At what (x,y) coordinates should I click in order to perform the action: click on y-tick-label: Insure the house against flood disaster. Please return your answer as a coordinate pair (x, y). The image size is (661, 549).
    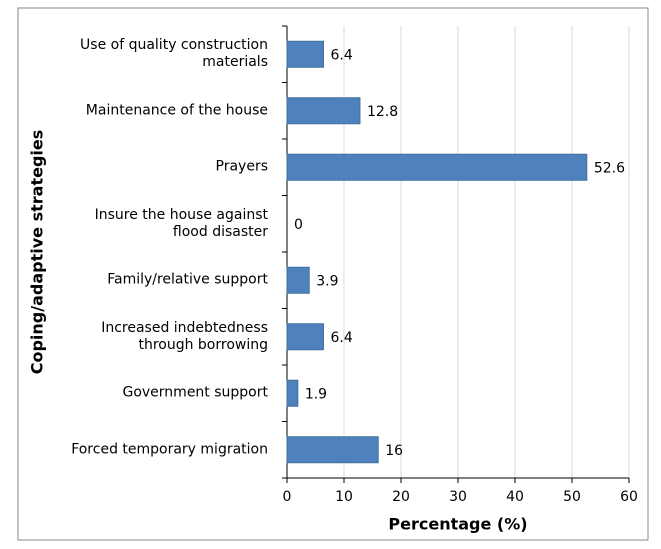
    Looking at the image, I should click on (181, 223).